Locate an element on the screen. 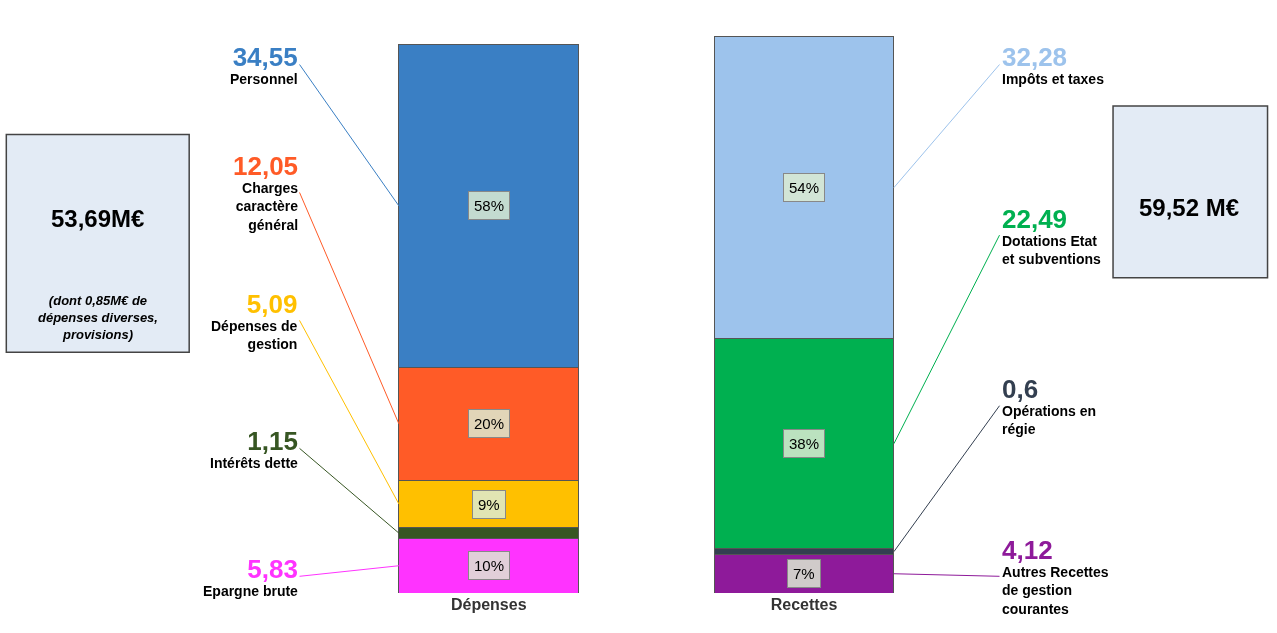 The image size is (1277, 633). annotation: 7% is located at coordinates (804, 573).